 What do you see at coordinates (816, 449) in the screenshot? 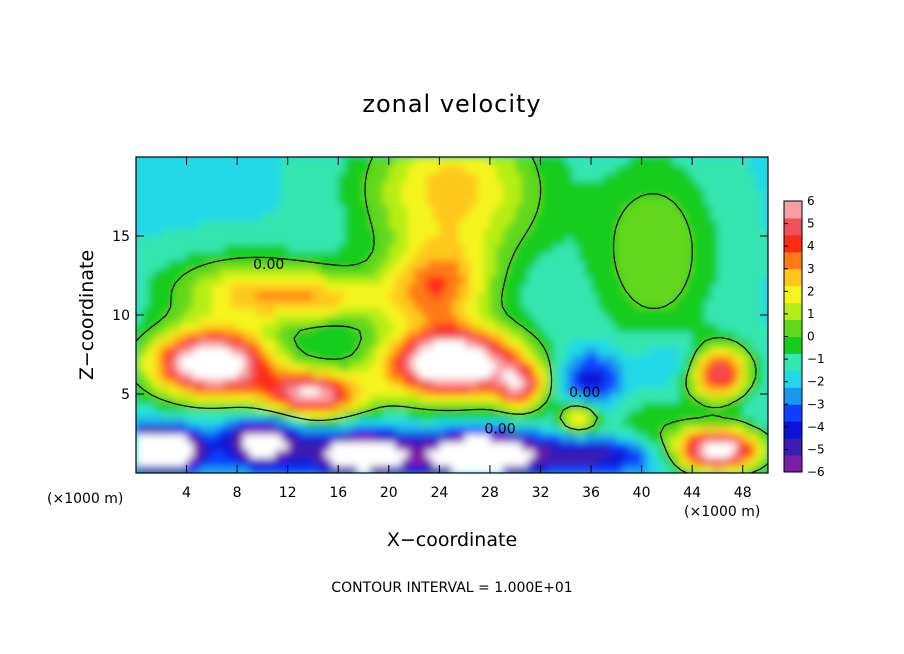
I see `colorbar-tick-label: −5` at bounding box center [816, 449].